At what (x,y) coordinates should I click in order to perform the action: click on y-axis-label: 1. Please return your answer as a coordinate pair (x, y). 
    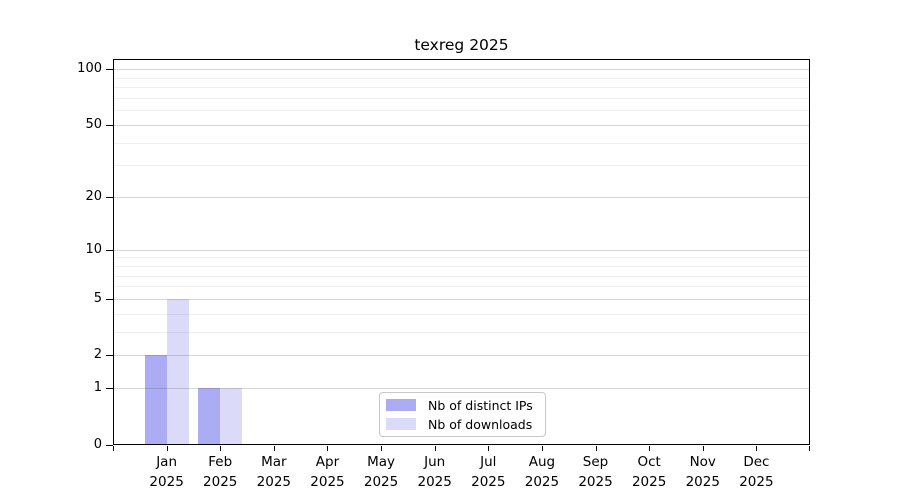
    Looking at the image, I should click on (97, 388).